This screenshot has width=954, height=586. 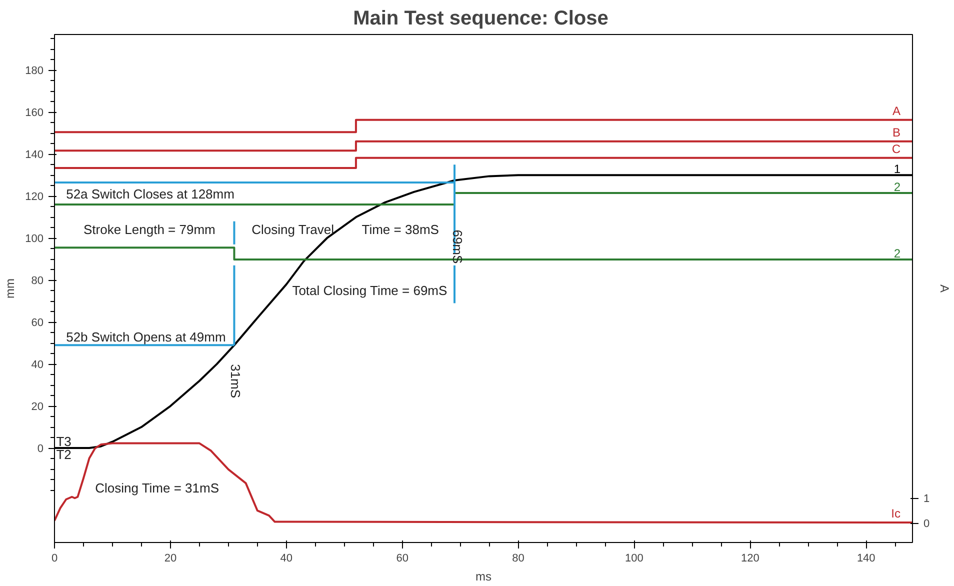 What do you see at coordinates (64, 442) in the screenshot?
I see `annotation: T3` at bounding box center [64, 442].